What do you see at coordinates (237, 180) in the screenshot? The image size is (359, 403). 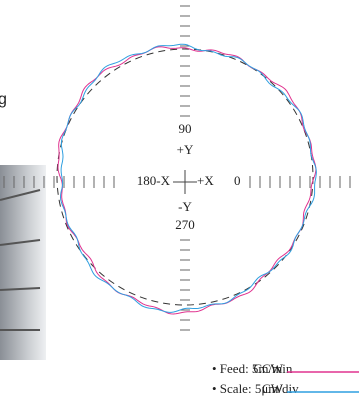 I see `axis-label: 0` at bounding box center [237, 180].